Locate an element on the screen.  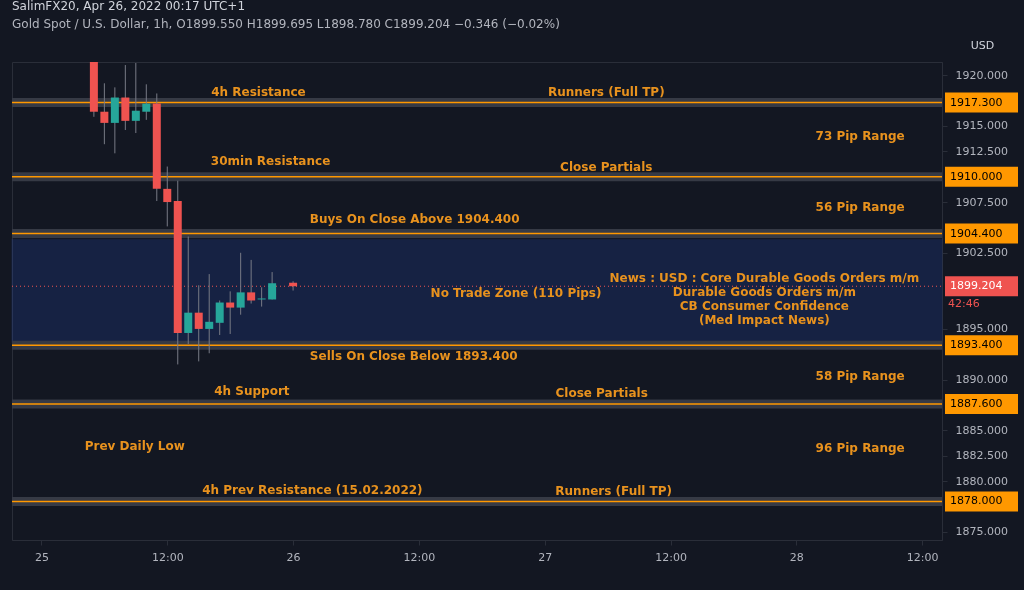
chart-subtitle: Gold Spot / U.S. Dollar, 1h, O1899.550 H1899.695 L1898.780 C1899.204 −0.346 (−0.02%) is located at coordinates (286, 24).